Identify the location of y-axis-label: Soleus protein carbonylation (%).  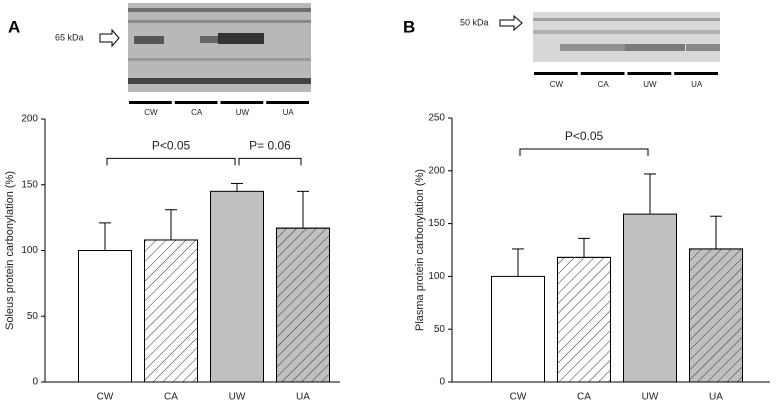
(10, 250).